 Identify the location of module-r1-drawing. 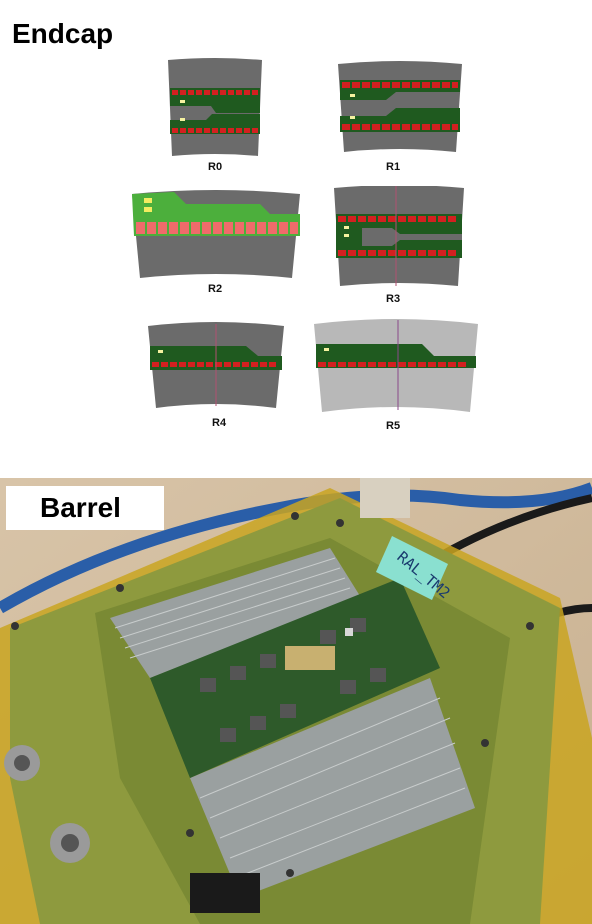
(400, 106).